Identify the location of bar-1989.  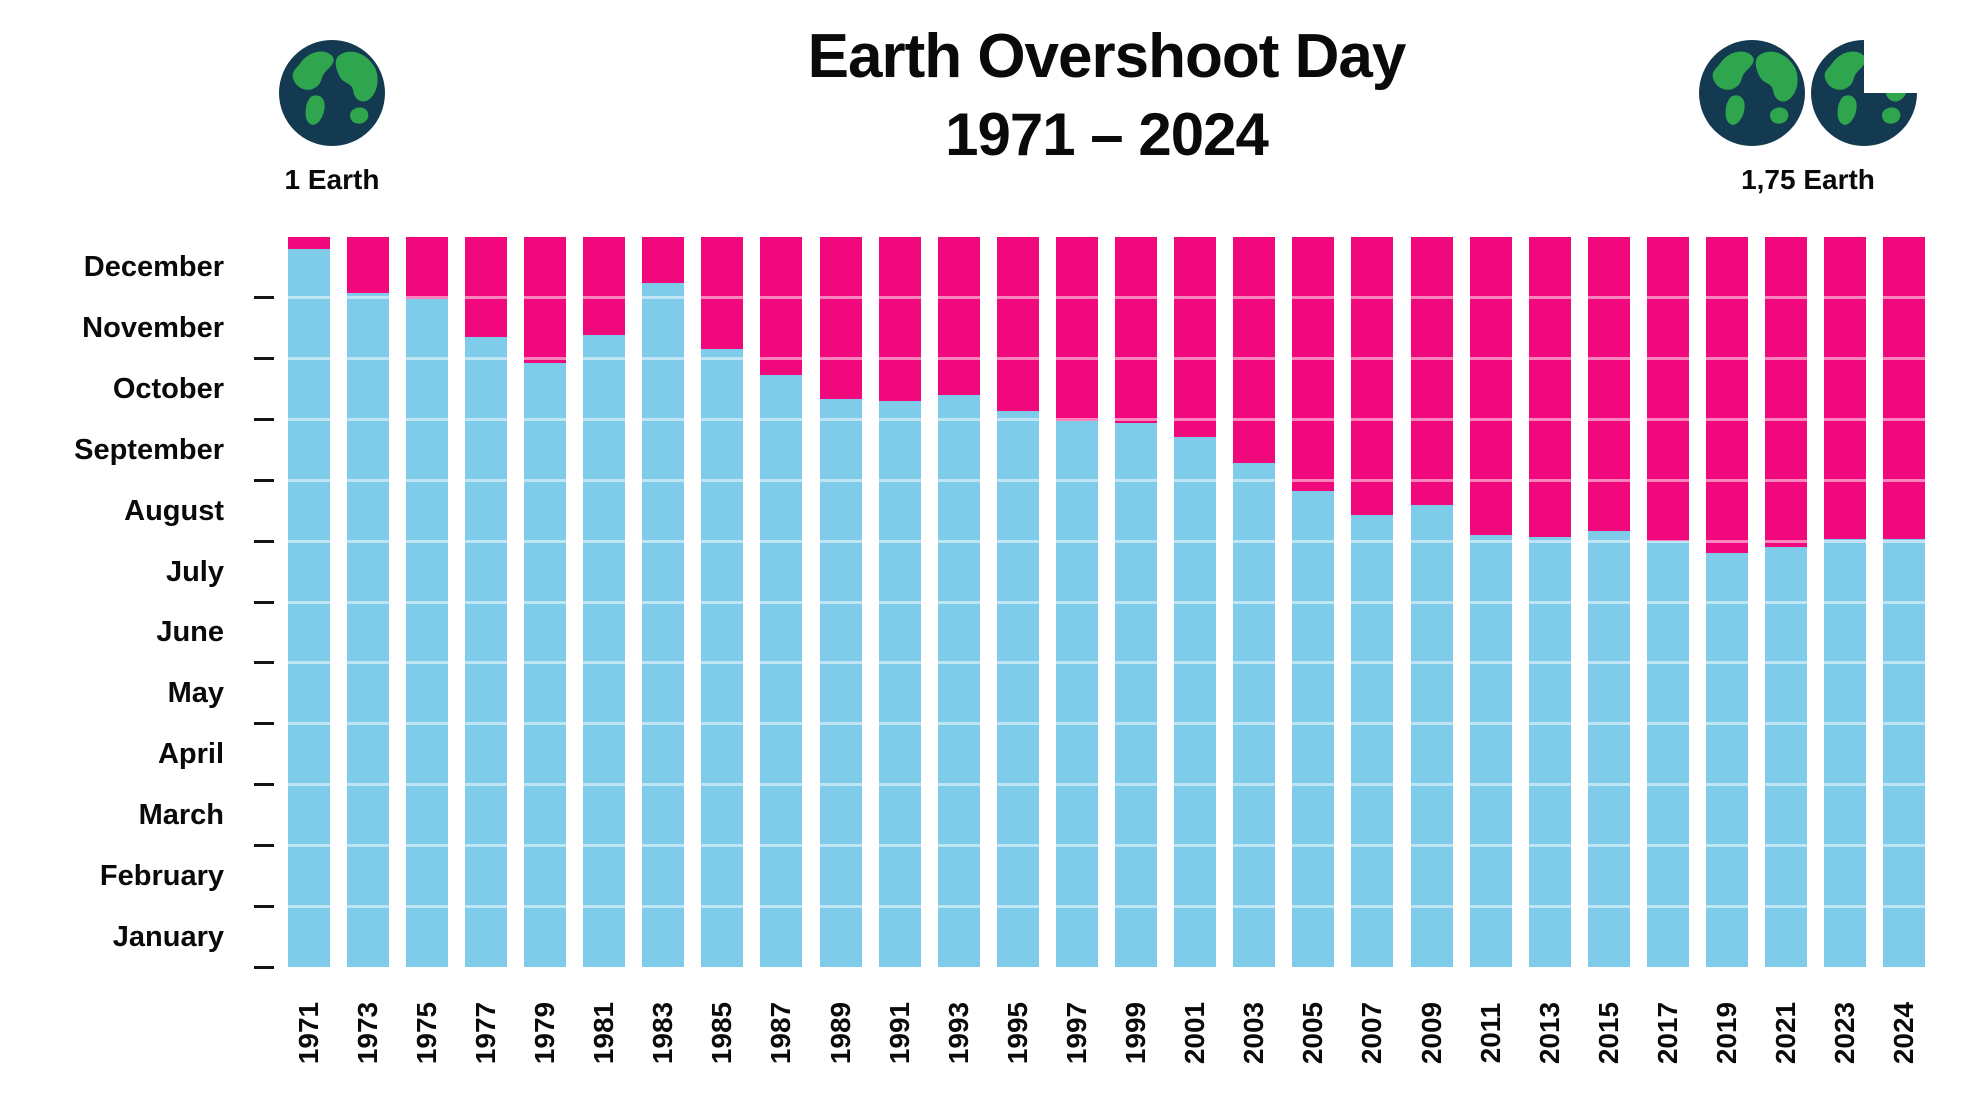
(840, 602).